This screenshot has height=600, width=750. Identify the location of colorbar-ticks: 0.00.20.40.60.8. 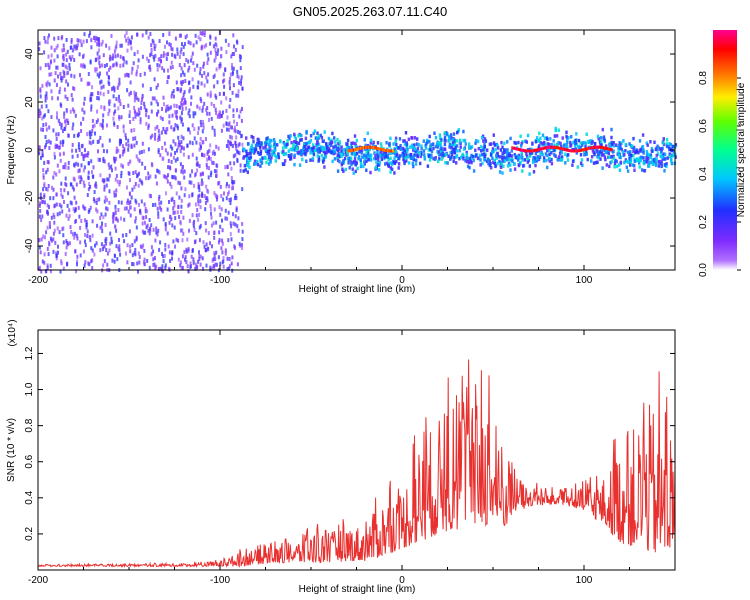
(719, 174).